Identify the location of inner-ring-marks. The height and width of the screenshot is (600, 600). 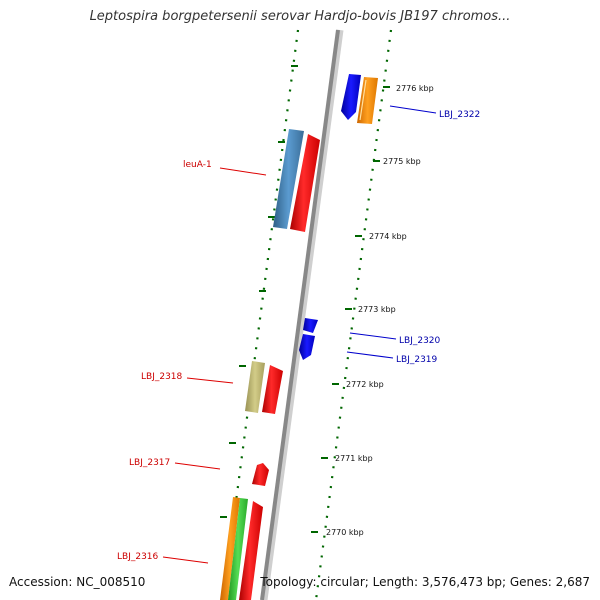
(259, 291).